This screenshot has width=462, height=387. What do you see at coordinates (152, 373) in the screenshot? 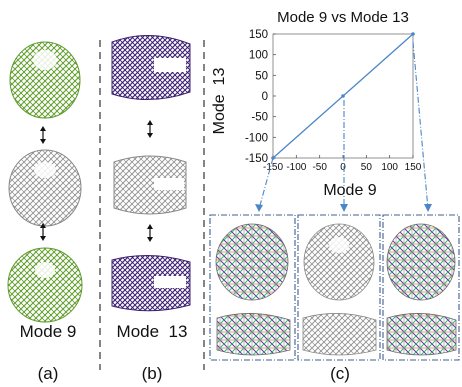
I see `panel-b-caption: (b)` at bounding box center [152, 373].